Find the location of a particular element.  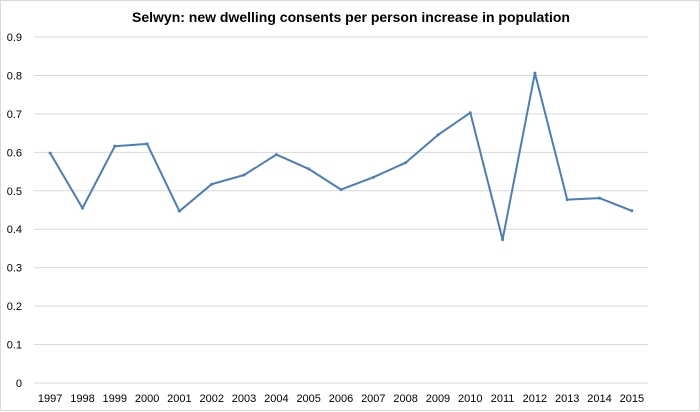

x-tick-label: 1998 is located at coordinates (82, 399).